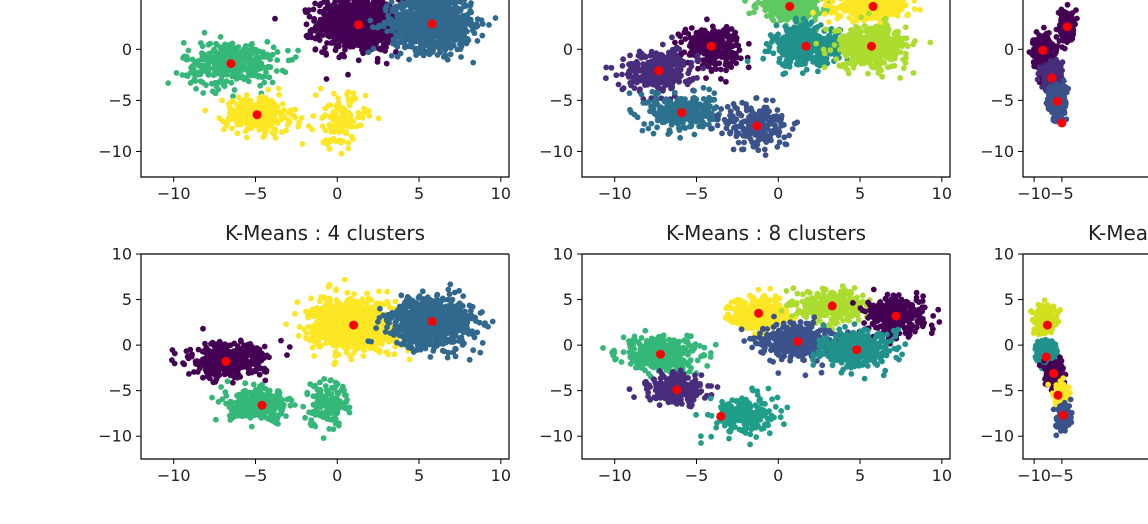 Image resolution: width=1148 pixels, height=524 pixels. What do you see at coordinates (419, 193) in the screenshot?
I see `x-tick-label: 5` at bounding box center [419, 193].